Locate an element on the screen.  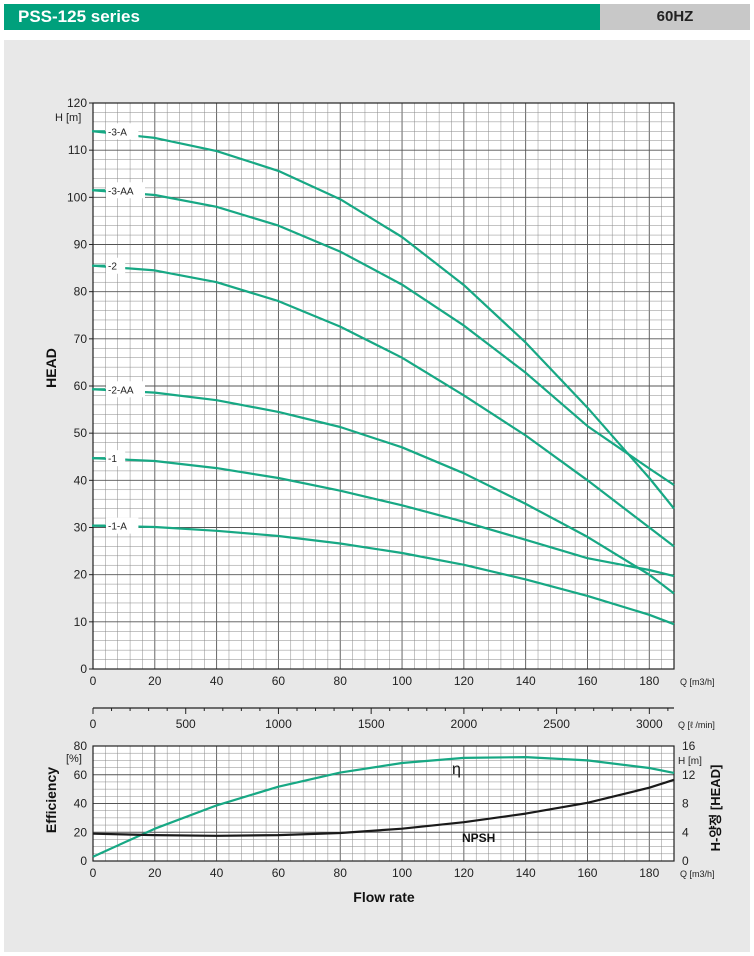
head-y-tick-label: 110 is located at coordinates (77, 150).